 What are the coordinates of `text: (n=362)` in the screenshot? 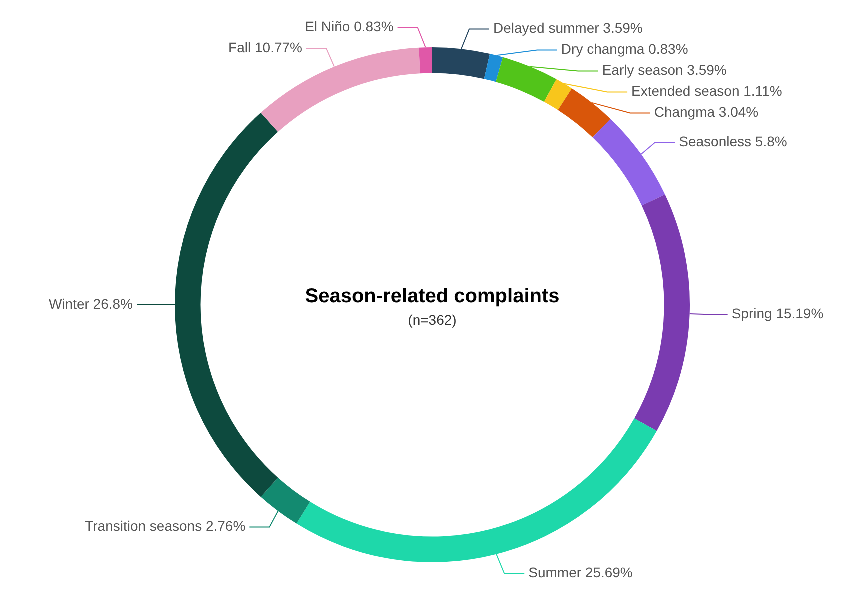 It's located at (432, 320).